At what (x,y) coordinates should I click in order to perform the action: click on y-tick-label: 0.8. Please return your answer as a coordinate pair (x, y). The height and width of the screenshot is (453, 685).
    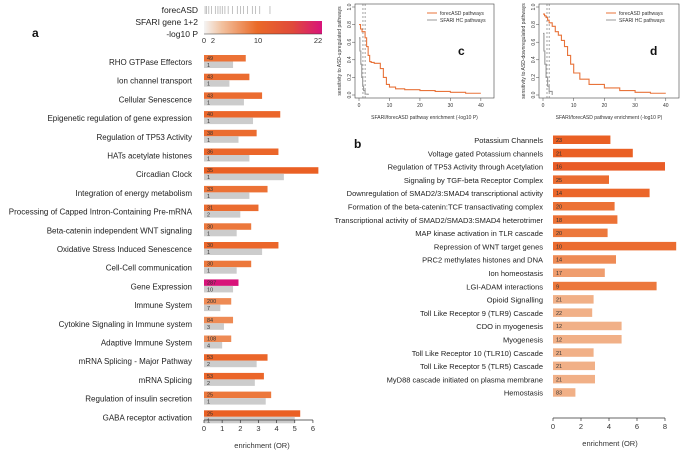
    Looking at the image, I should click on (350, 24).